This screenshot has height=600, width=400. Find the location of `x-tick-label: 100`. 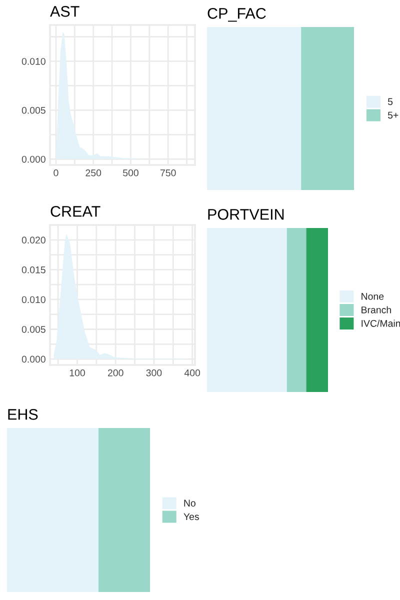

x-tick-label: 100 is located at coordinates (77, 372).